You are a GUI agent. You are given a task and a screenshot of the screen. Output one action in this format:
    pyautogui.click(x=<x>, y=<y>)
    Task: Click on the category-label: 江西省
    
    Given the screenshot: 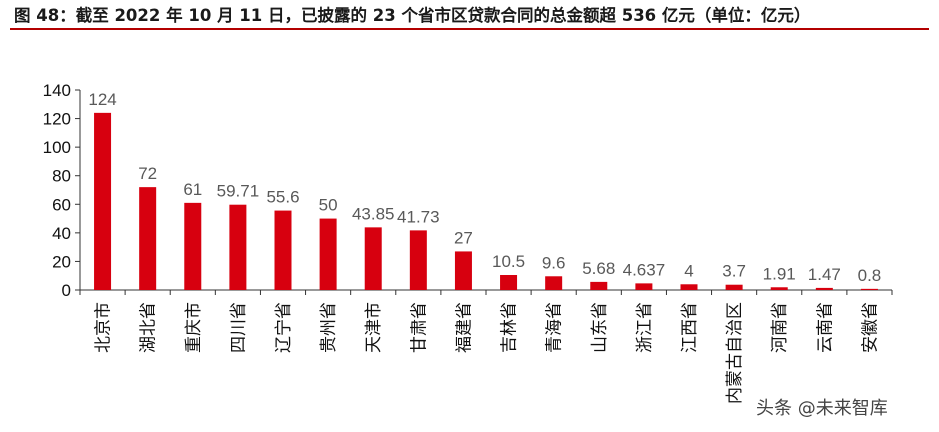 What is the action you would take?
    pyautogui.click(x=690, y=327)
    